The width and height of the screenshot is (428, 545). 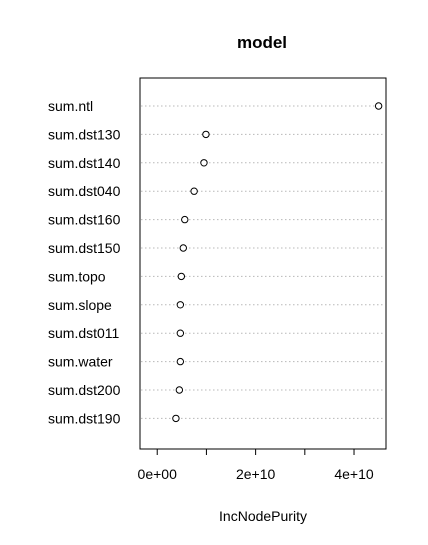 What do you see at coordinates (256, 474) in the screenshot?
I see `x-tick-label: 2e+10` at bounding box center [256, 474].